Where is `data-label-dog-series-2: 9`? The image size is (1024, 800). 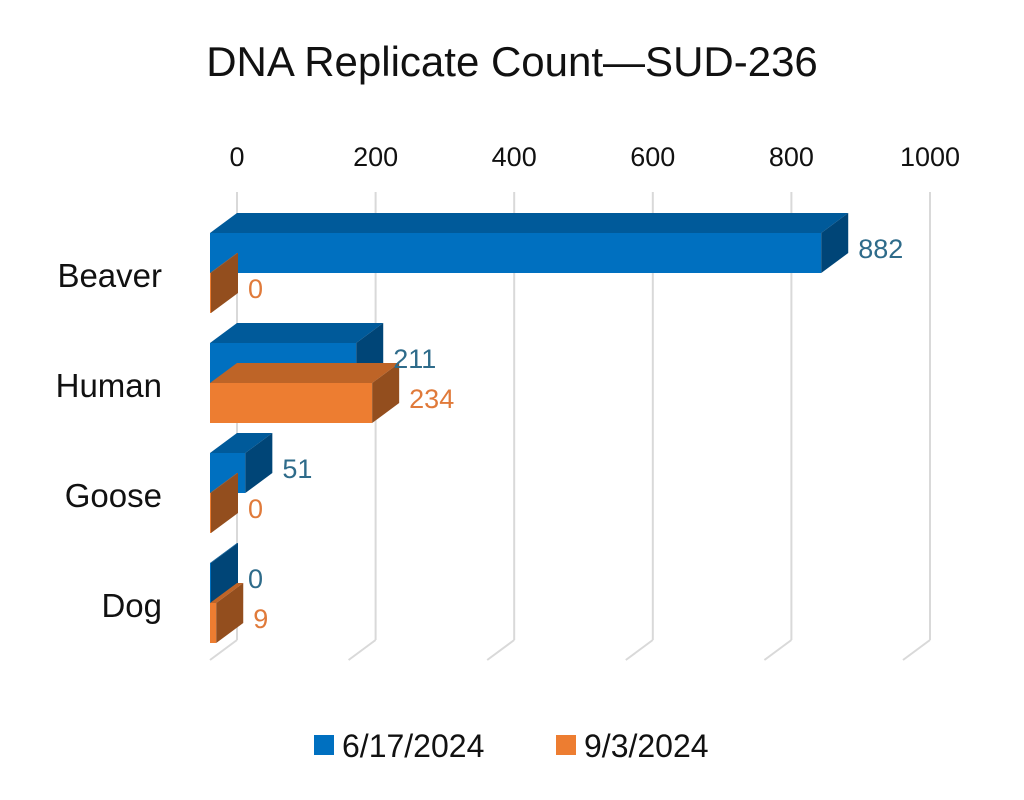 data-label-dog-series-2: 9 is located at coordinates (260, 619).